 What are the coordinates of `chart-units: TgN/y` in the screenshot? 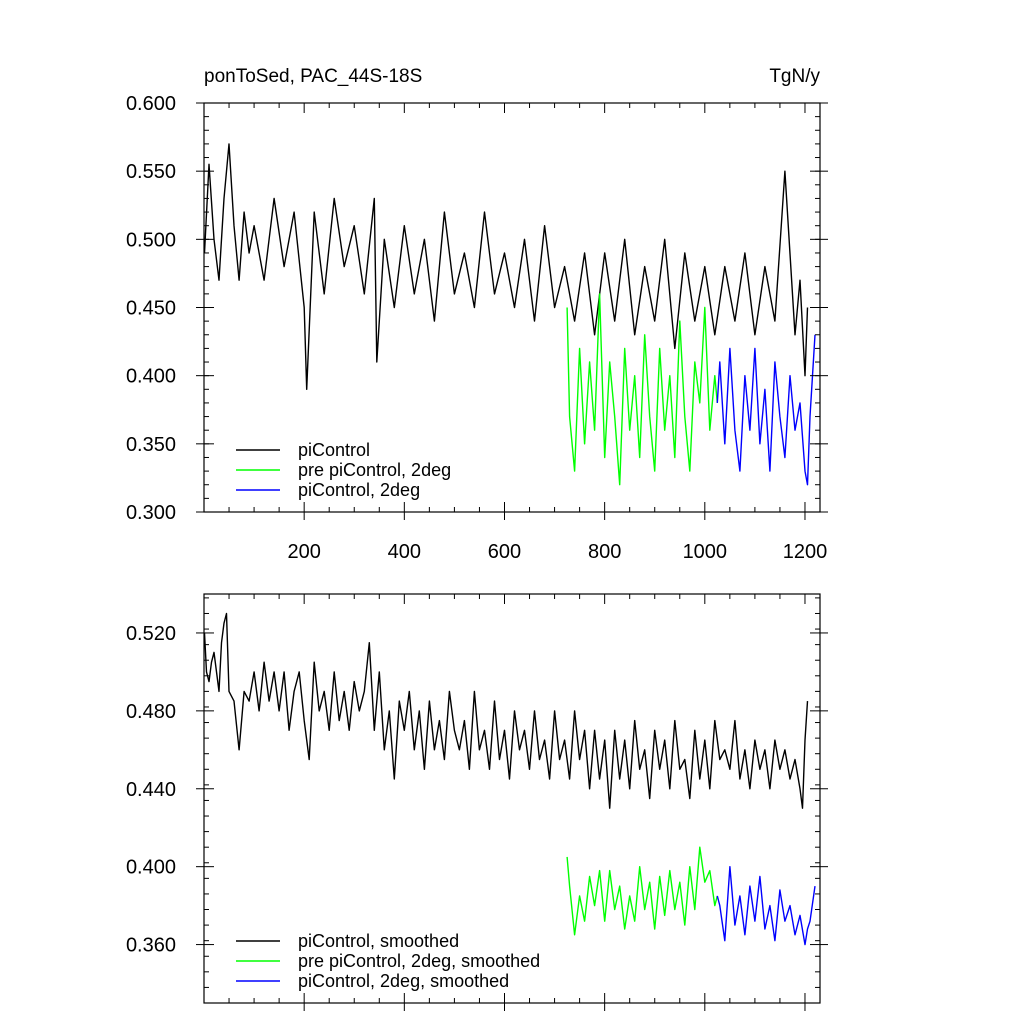 It's located at (794, 76).